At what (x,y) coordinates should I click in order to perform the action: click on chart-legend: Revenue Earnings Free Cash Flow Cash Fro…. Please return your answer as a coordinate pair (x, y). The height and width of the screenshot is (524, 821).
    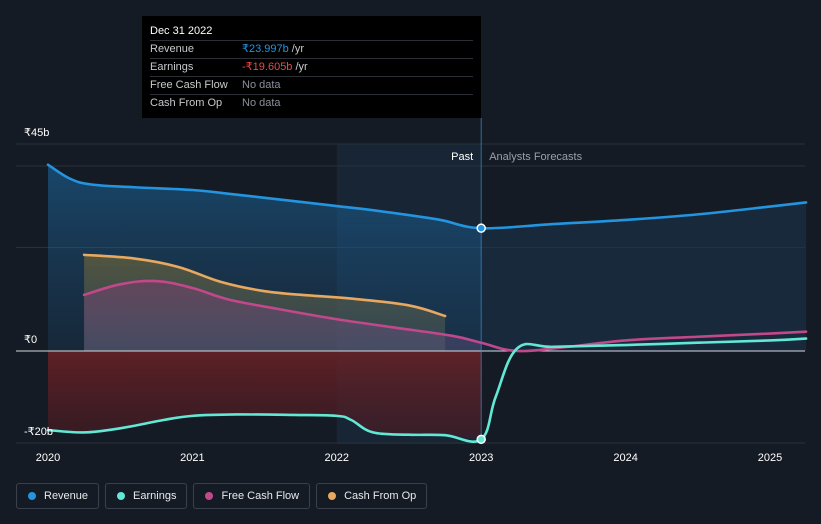
    Looking at the image, I should click on (222, 497).